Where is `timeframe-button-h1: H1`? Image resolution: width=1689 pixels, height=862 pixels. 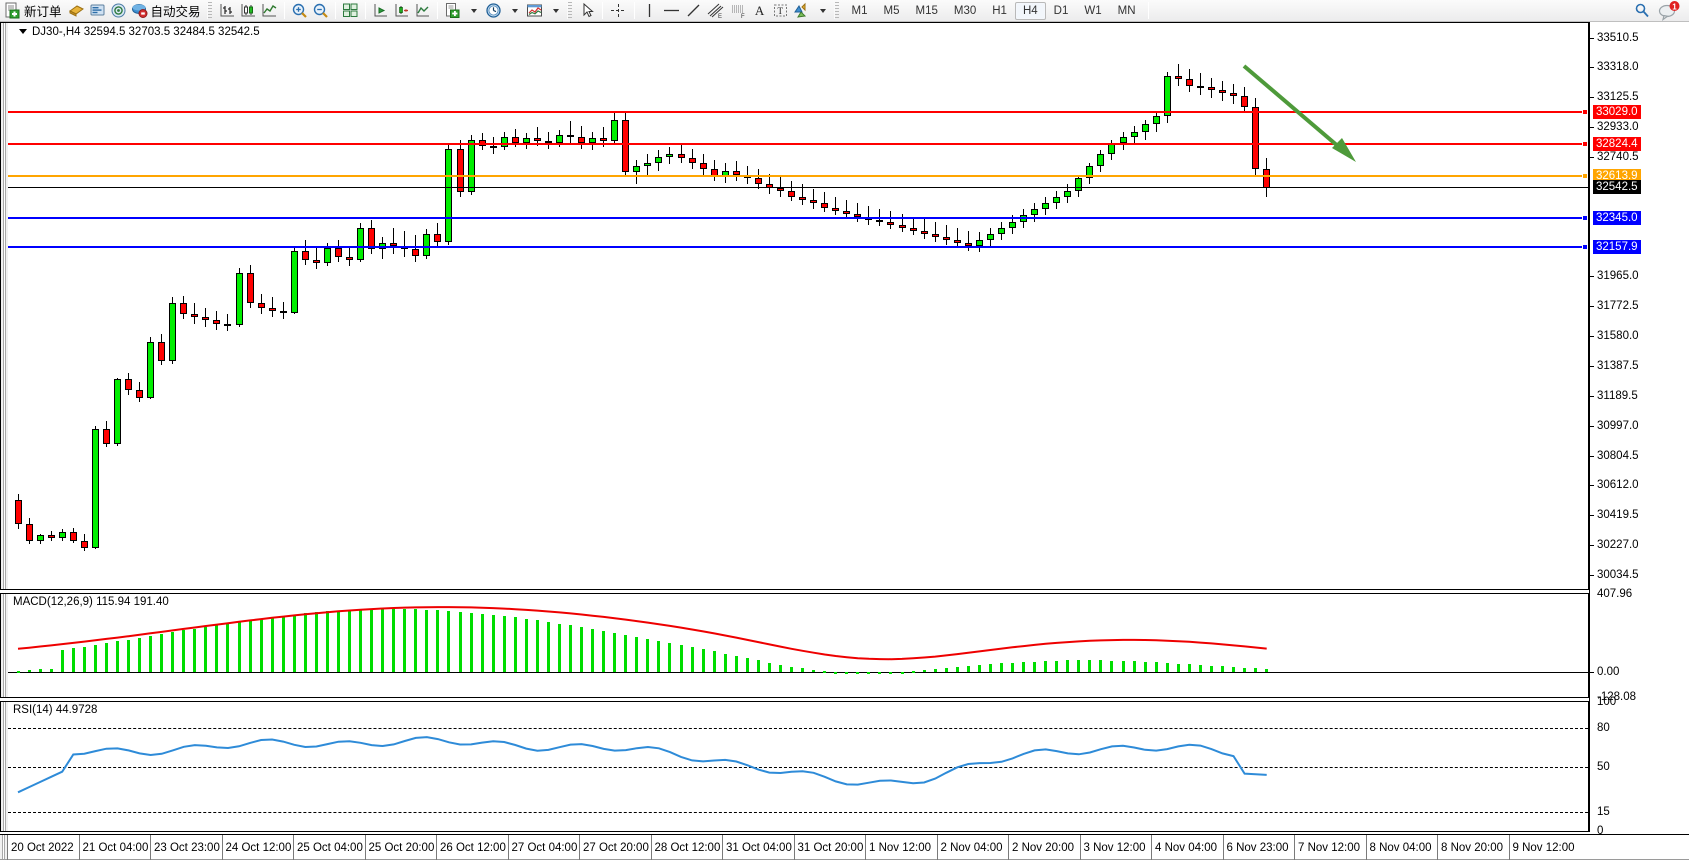 timeframe-button-h1: H1 is located at coordinates (999, 10).